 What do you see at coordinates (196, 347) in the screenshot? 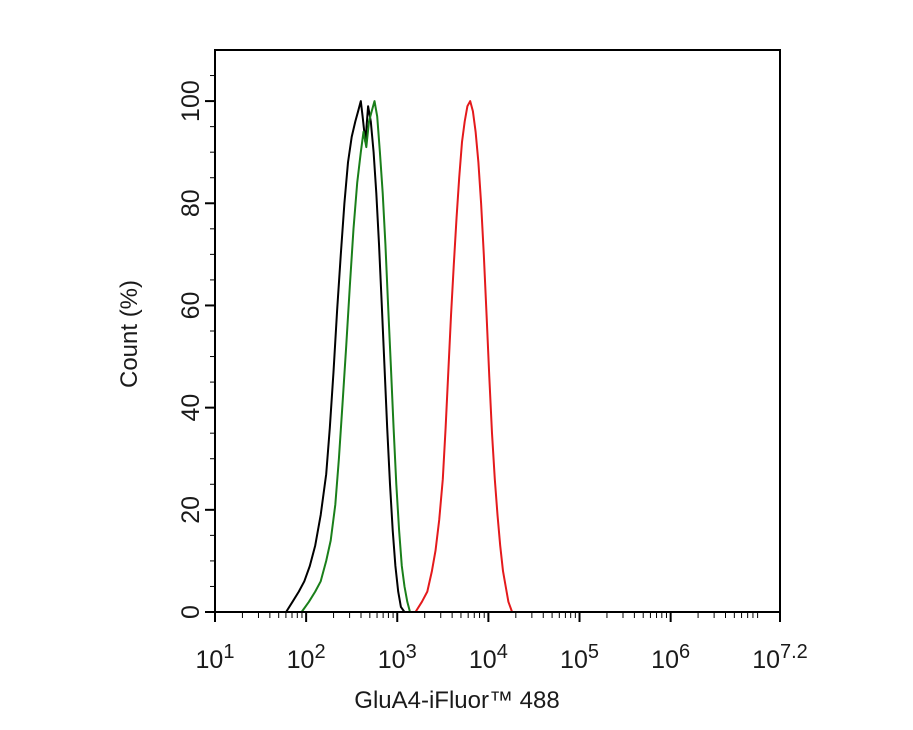
I see `y-axis: 0 20 40 60 80 100` at bounding box center [196, 347].